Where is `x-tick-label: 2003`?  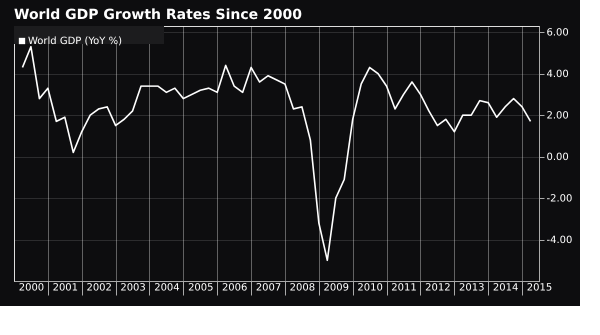 x-tick-label: 2003 is located at coordinates (133, 288).